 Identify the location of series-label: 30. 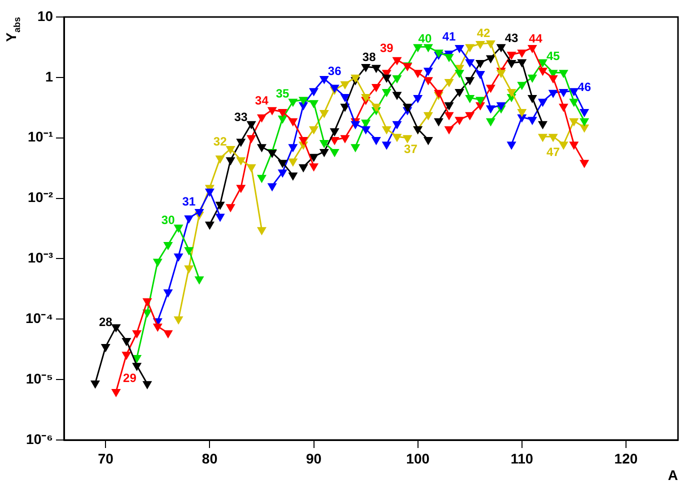
(168, 220).